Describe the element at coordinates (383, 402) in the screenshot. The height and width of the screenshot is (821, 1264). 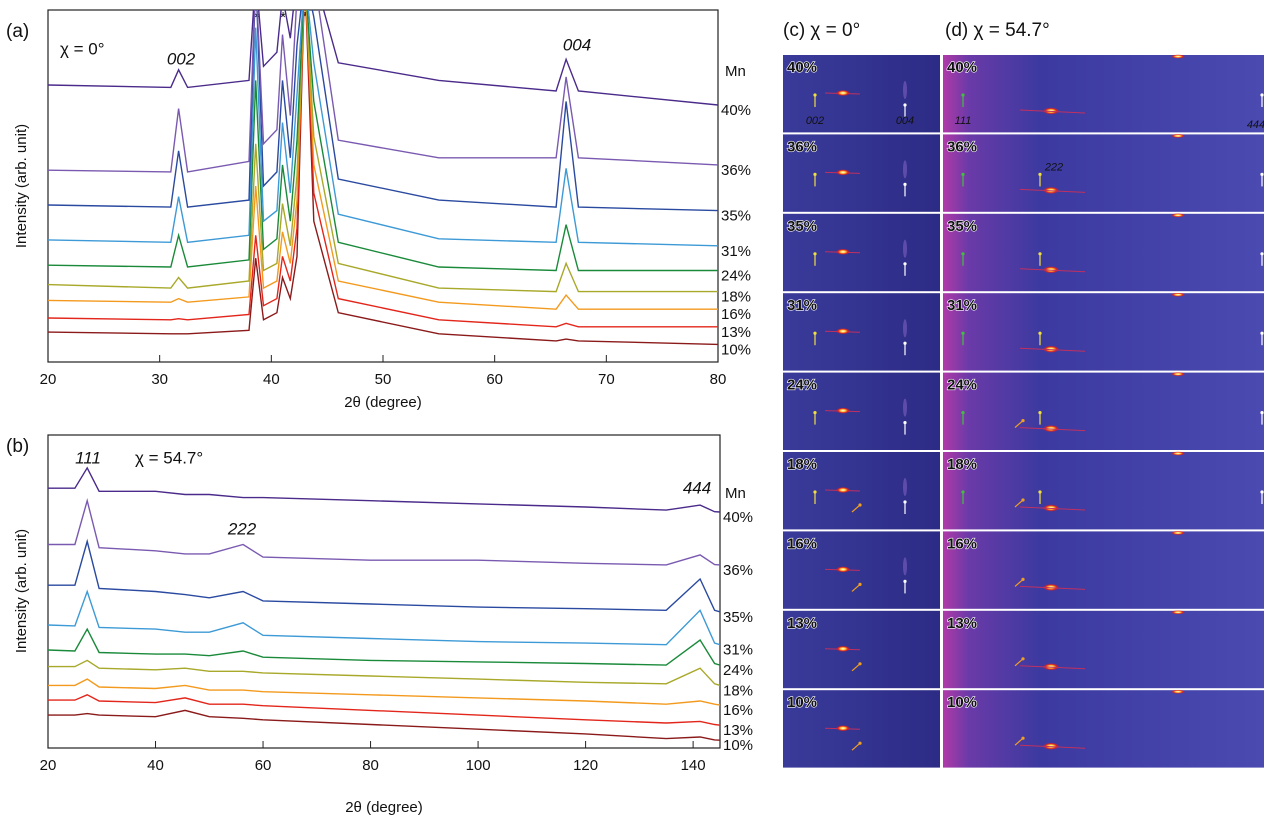
I see `x-axis-label: 2θ (degree)` at that location.